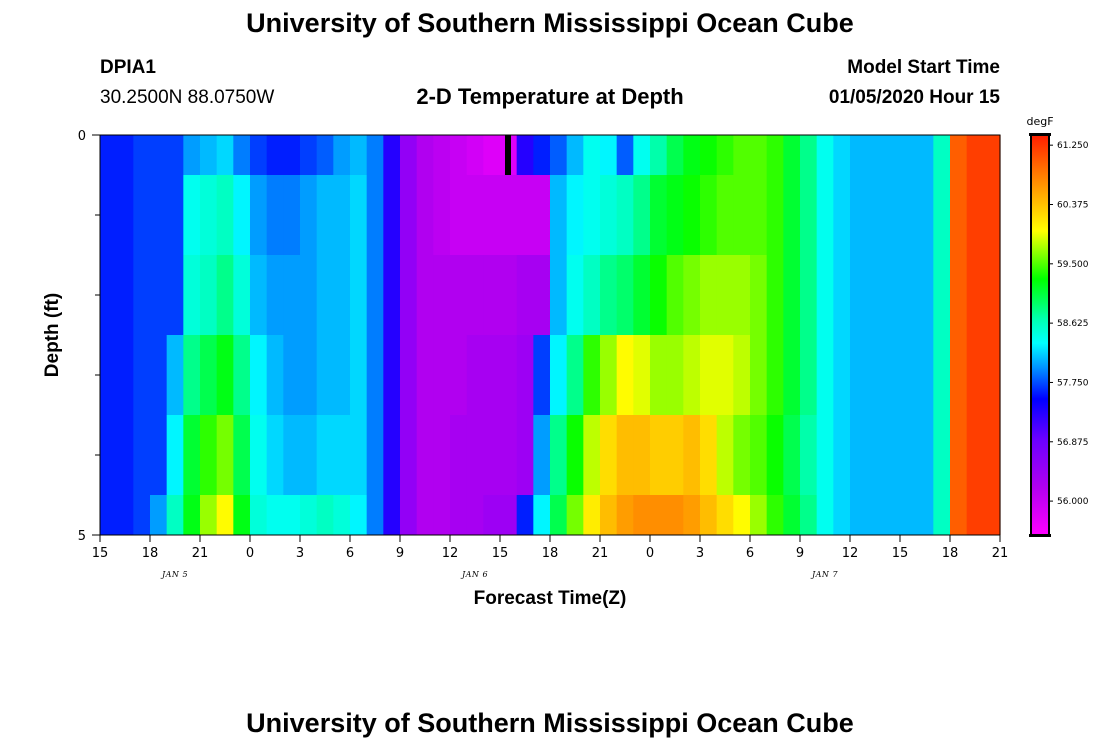  I want to click on colorbar-label: 56.000, so click(1073, 502).